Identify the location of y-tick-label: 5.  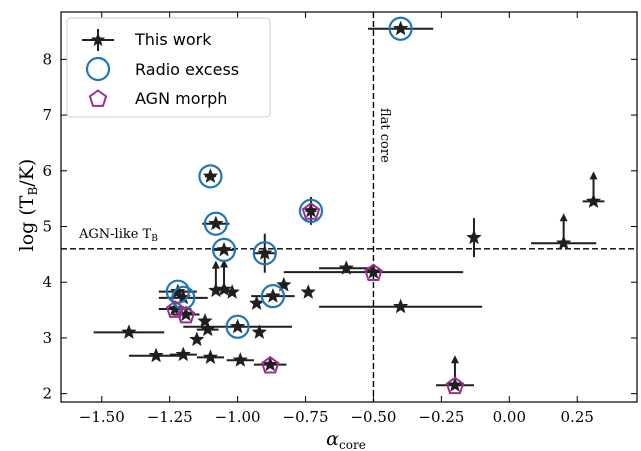
(47, 227).